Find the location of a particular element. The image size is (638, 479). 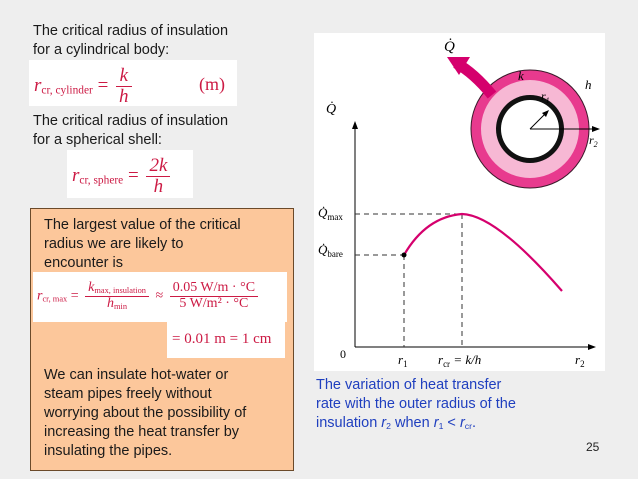

max-lhs: r is located at coordinates (40, 296).